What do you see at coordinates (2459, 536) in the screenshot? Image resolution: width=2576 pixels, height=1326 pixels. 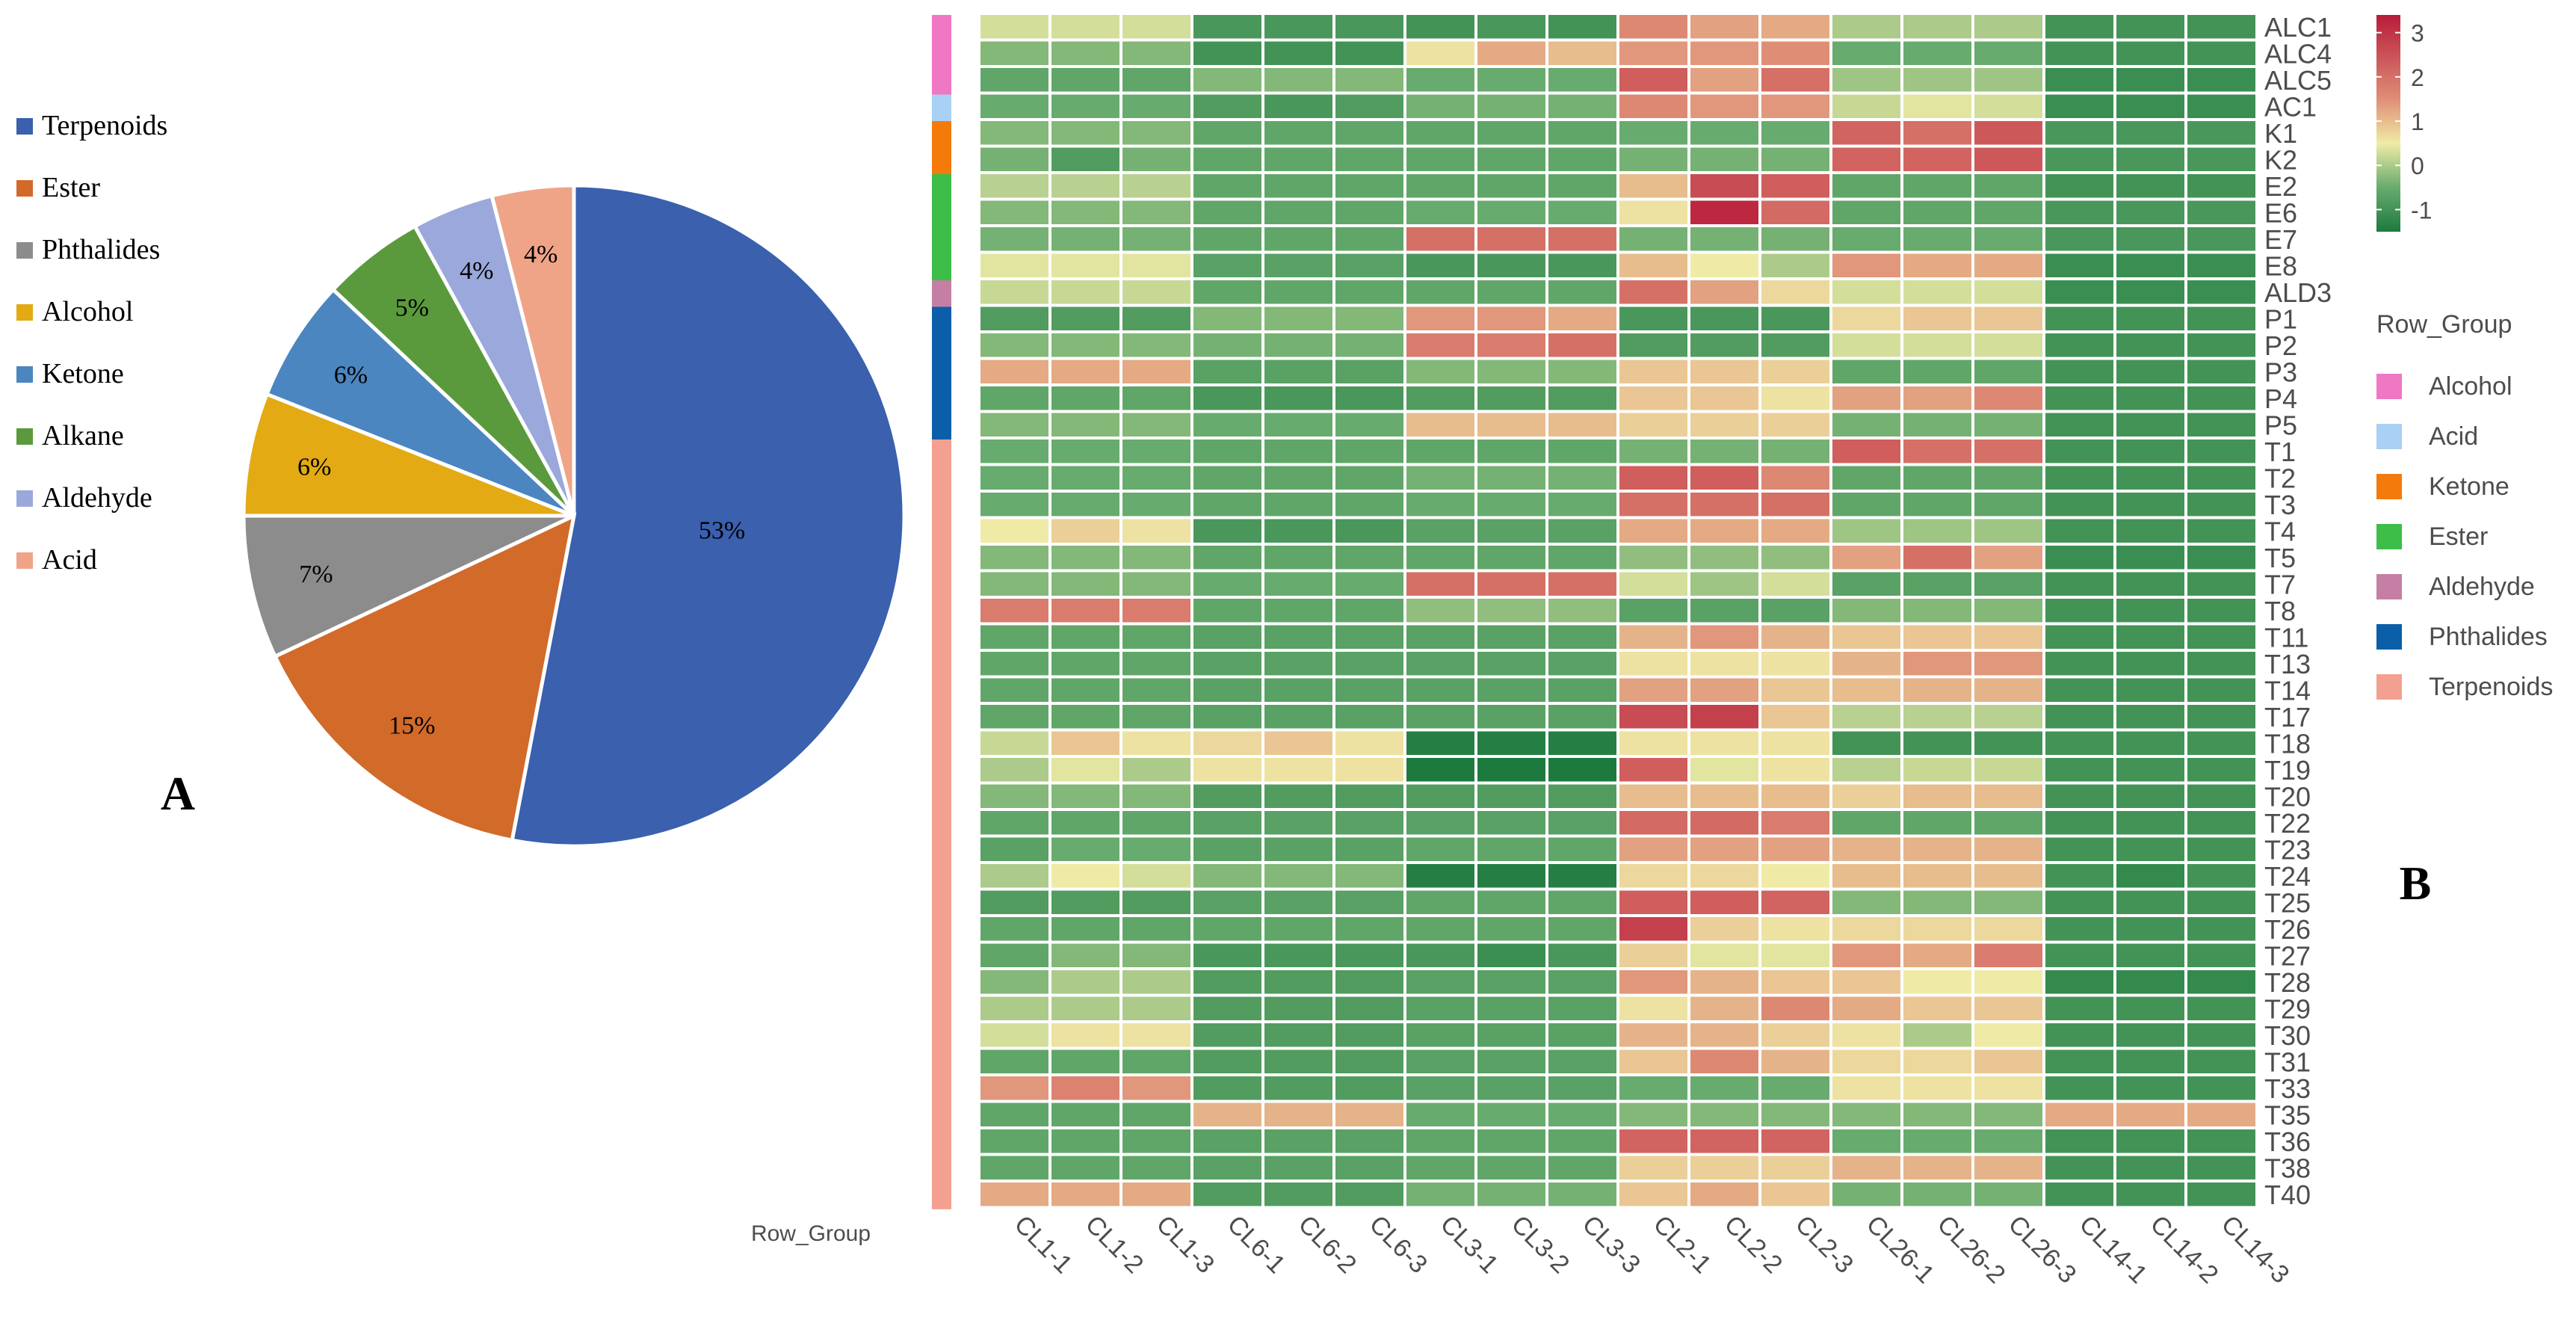 I see `row-group-legend-label: Ester` at bounding box center [2459, 536].